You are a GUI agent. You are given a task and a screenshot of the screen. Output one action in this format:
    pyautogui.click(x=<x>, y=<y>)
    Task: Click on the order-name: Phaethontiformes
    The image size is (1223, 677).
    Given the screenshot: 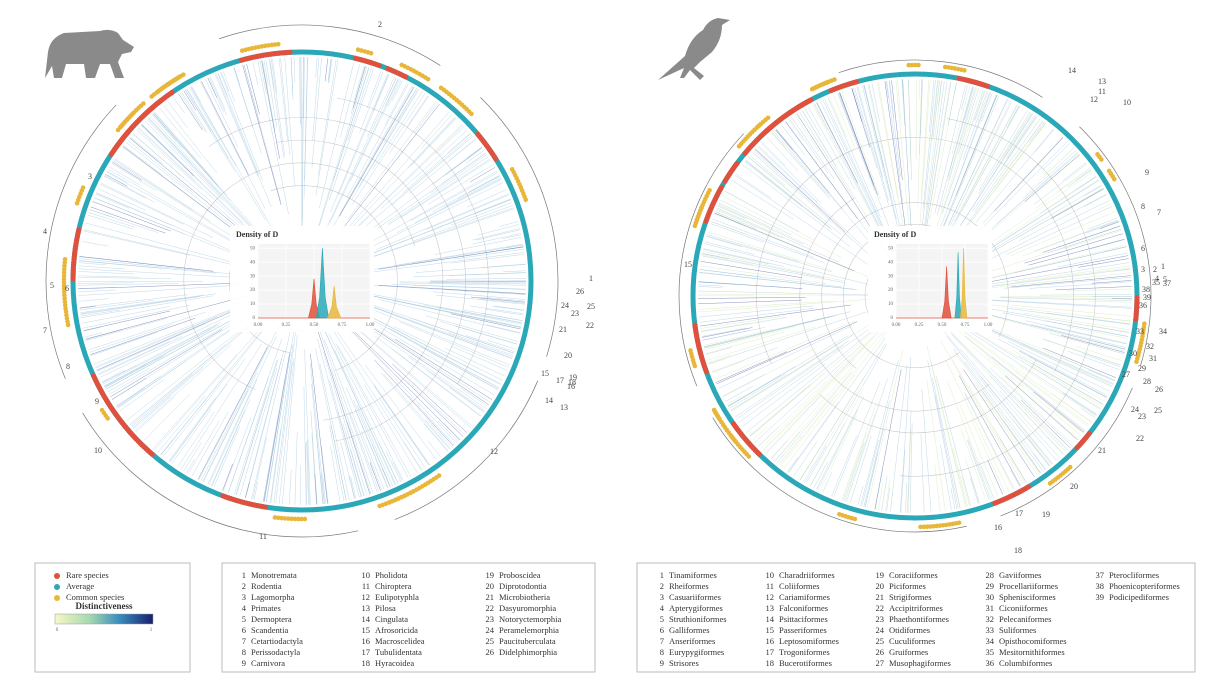 What is the action you would take?
    pyautogui.click(x=919, y=619)
    